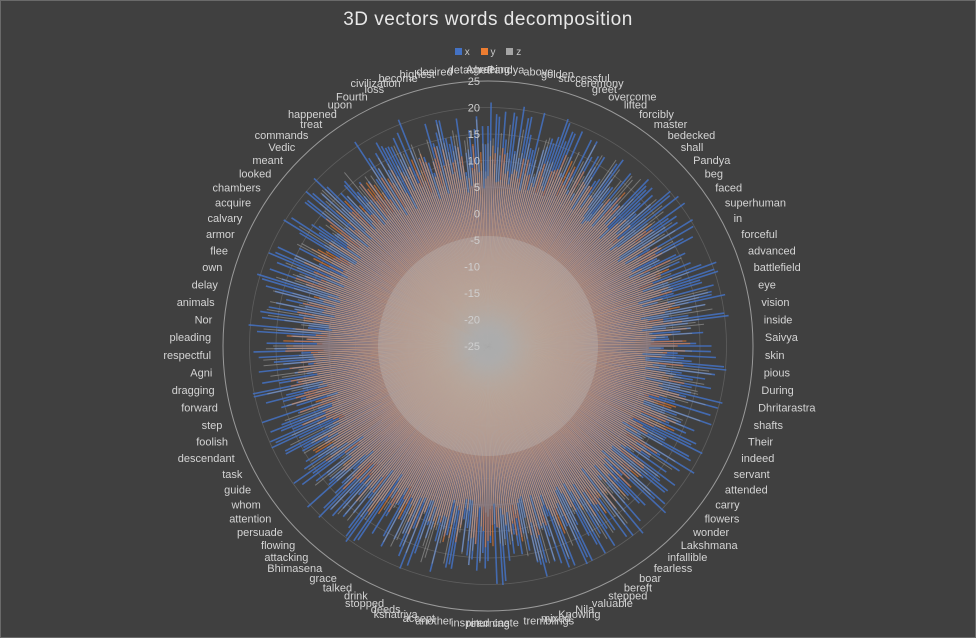 The width and height of the screenshot is (976, 638). What do you see at coordinates (278, 546) in the screenshot?
I see `category-label: flowing` at bounding box center [278, 546].